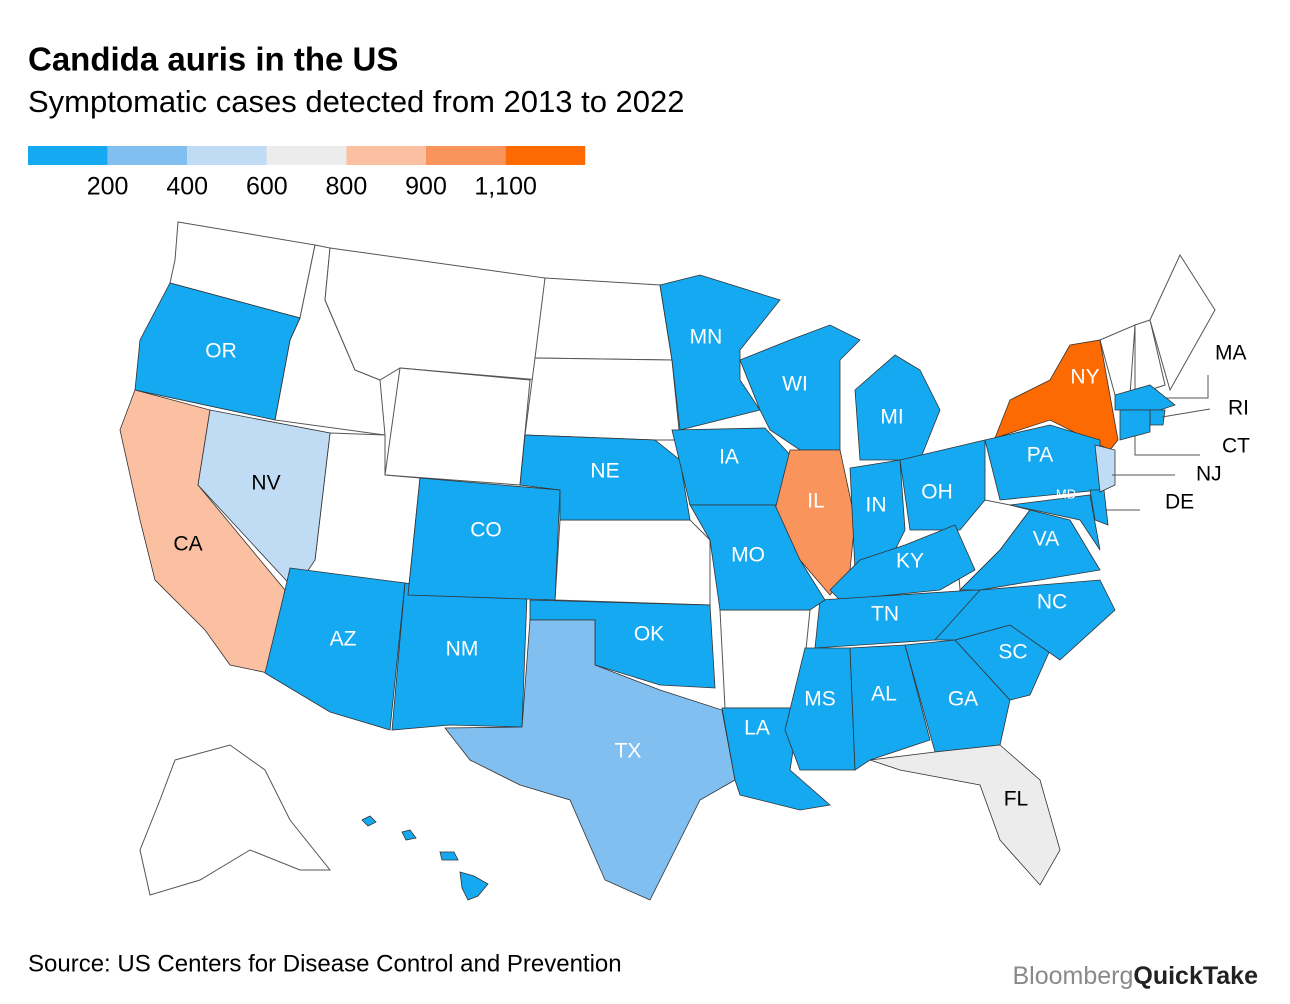 Image resolution: width=1290 pixels, height=1004 pixels. I want to click on state-label: CA, so click(187, 544).